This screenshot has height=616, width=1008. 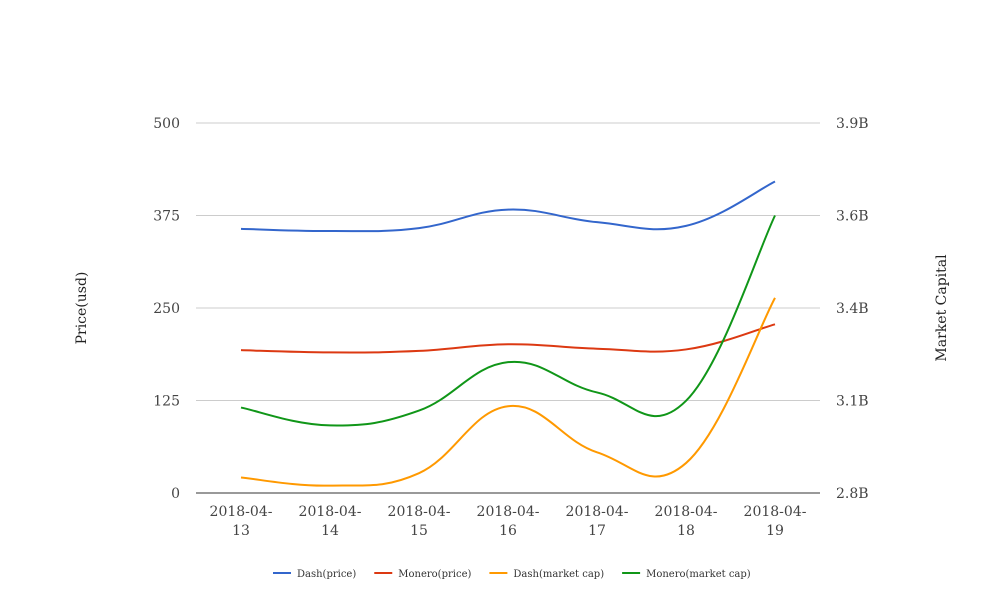 I want to click on left-axis-title: Price(usd), so click(x=82, y=308).